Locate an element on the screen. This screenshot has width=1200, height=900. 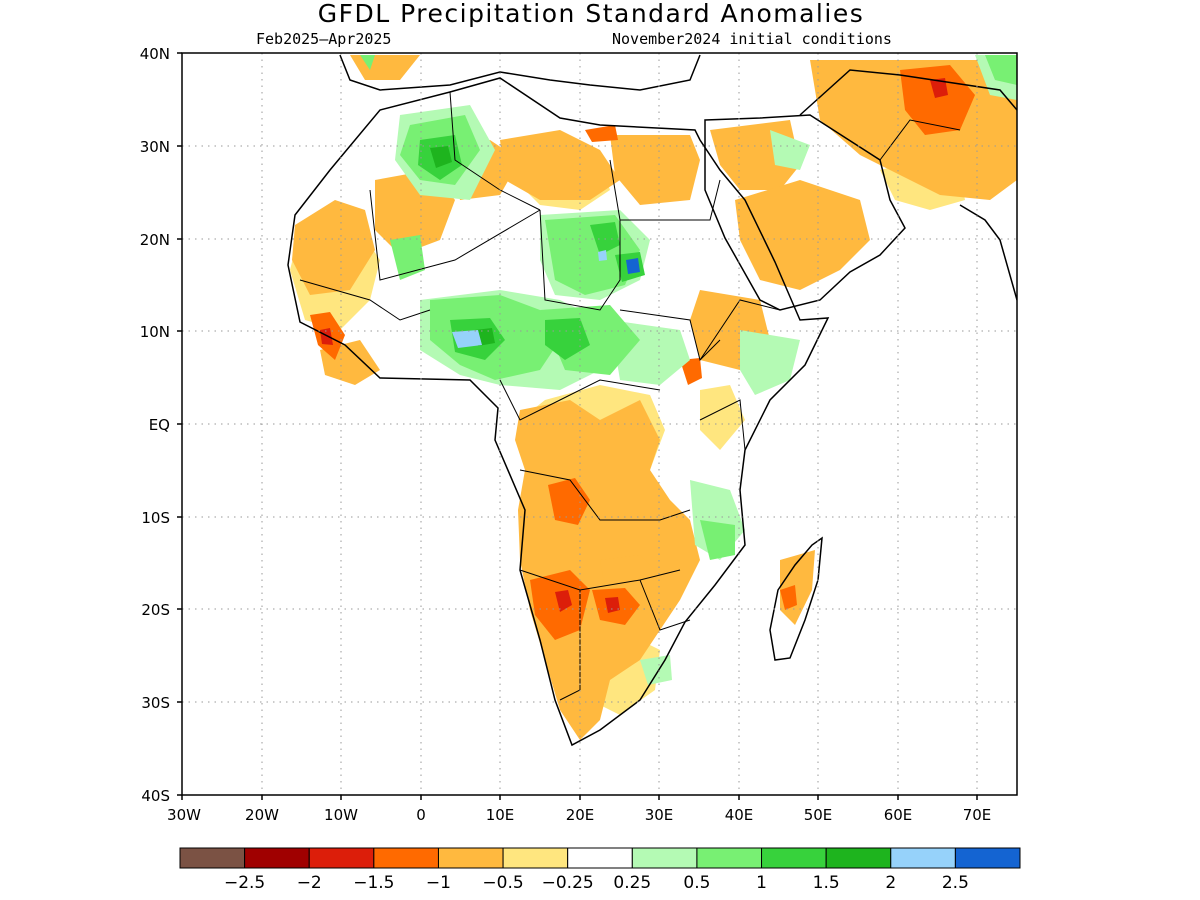
colorbar-label: −0.25 is located at coordinates (568, 883).